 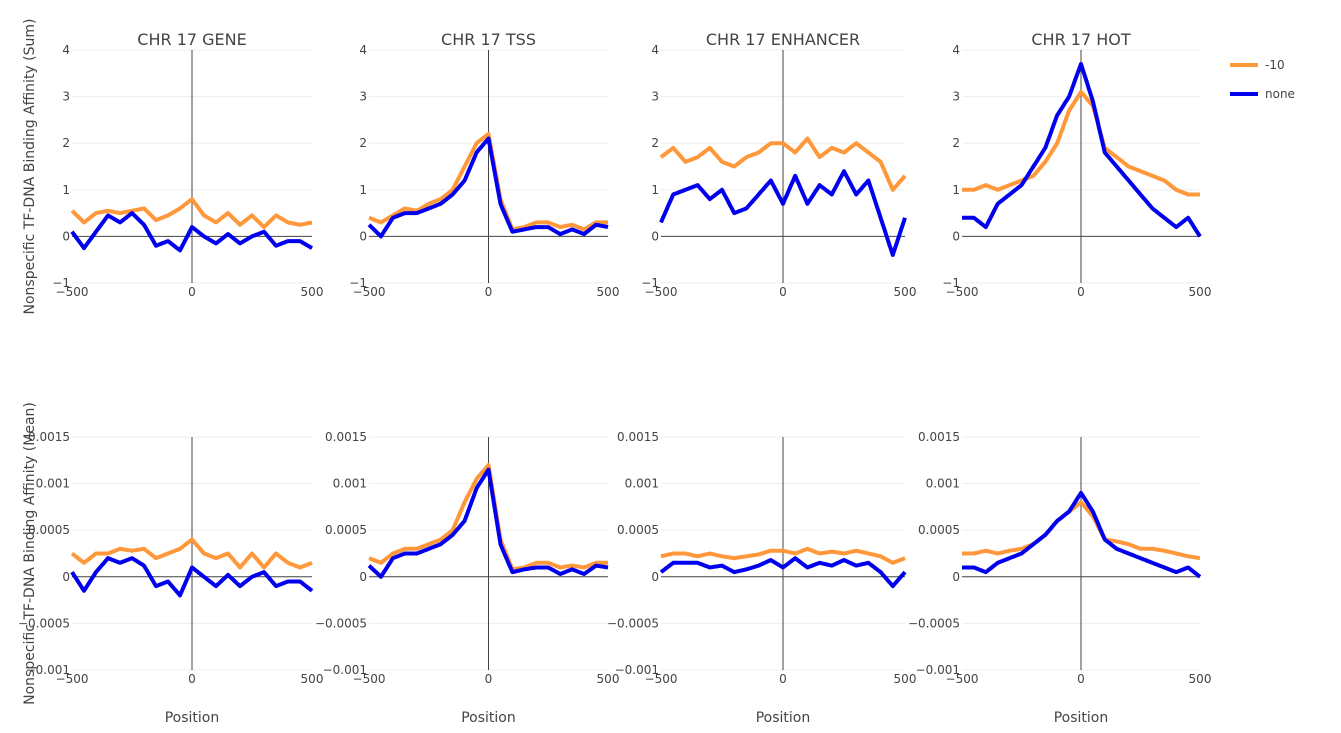 I want to click on subplot-title: CHR 17 HOT, so click(x=1080, y=39).